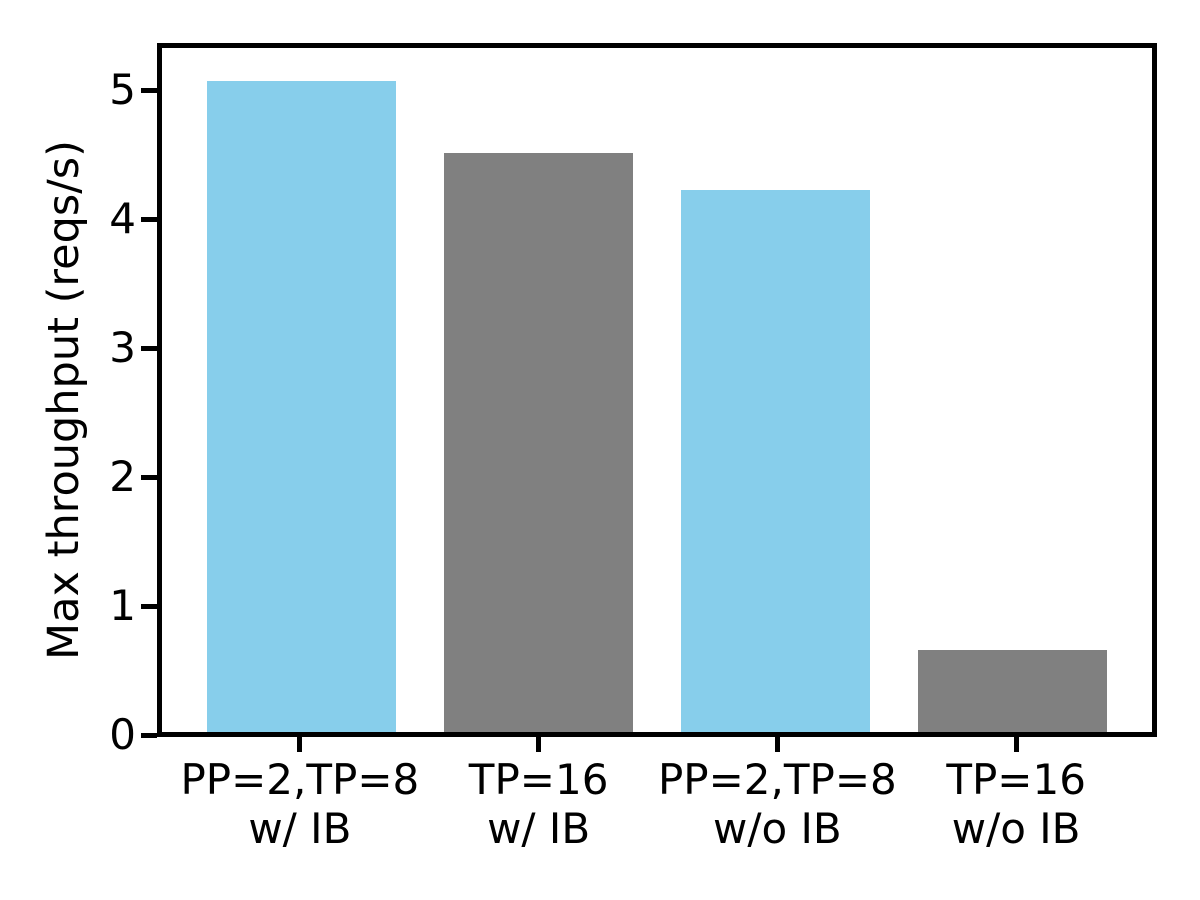 Image resolution: width=1200 pixels, height=900 pixels. What do you see at coordinates (122, 606) in the screenshot?
I see `y-tick-label-1: 1` at bounding box center [122, 606].